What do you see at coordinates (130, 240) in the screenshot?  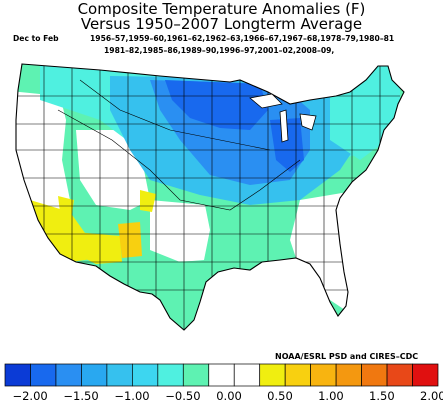 I see `region-new-mexico-orange` at bounding box center [130, 240].